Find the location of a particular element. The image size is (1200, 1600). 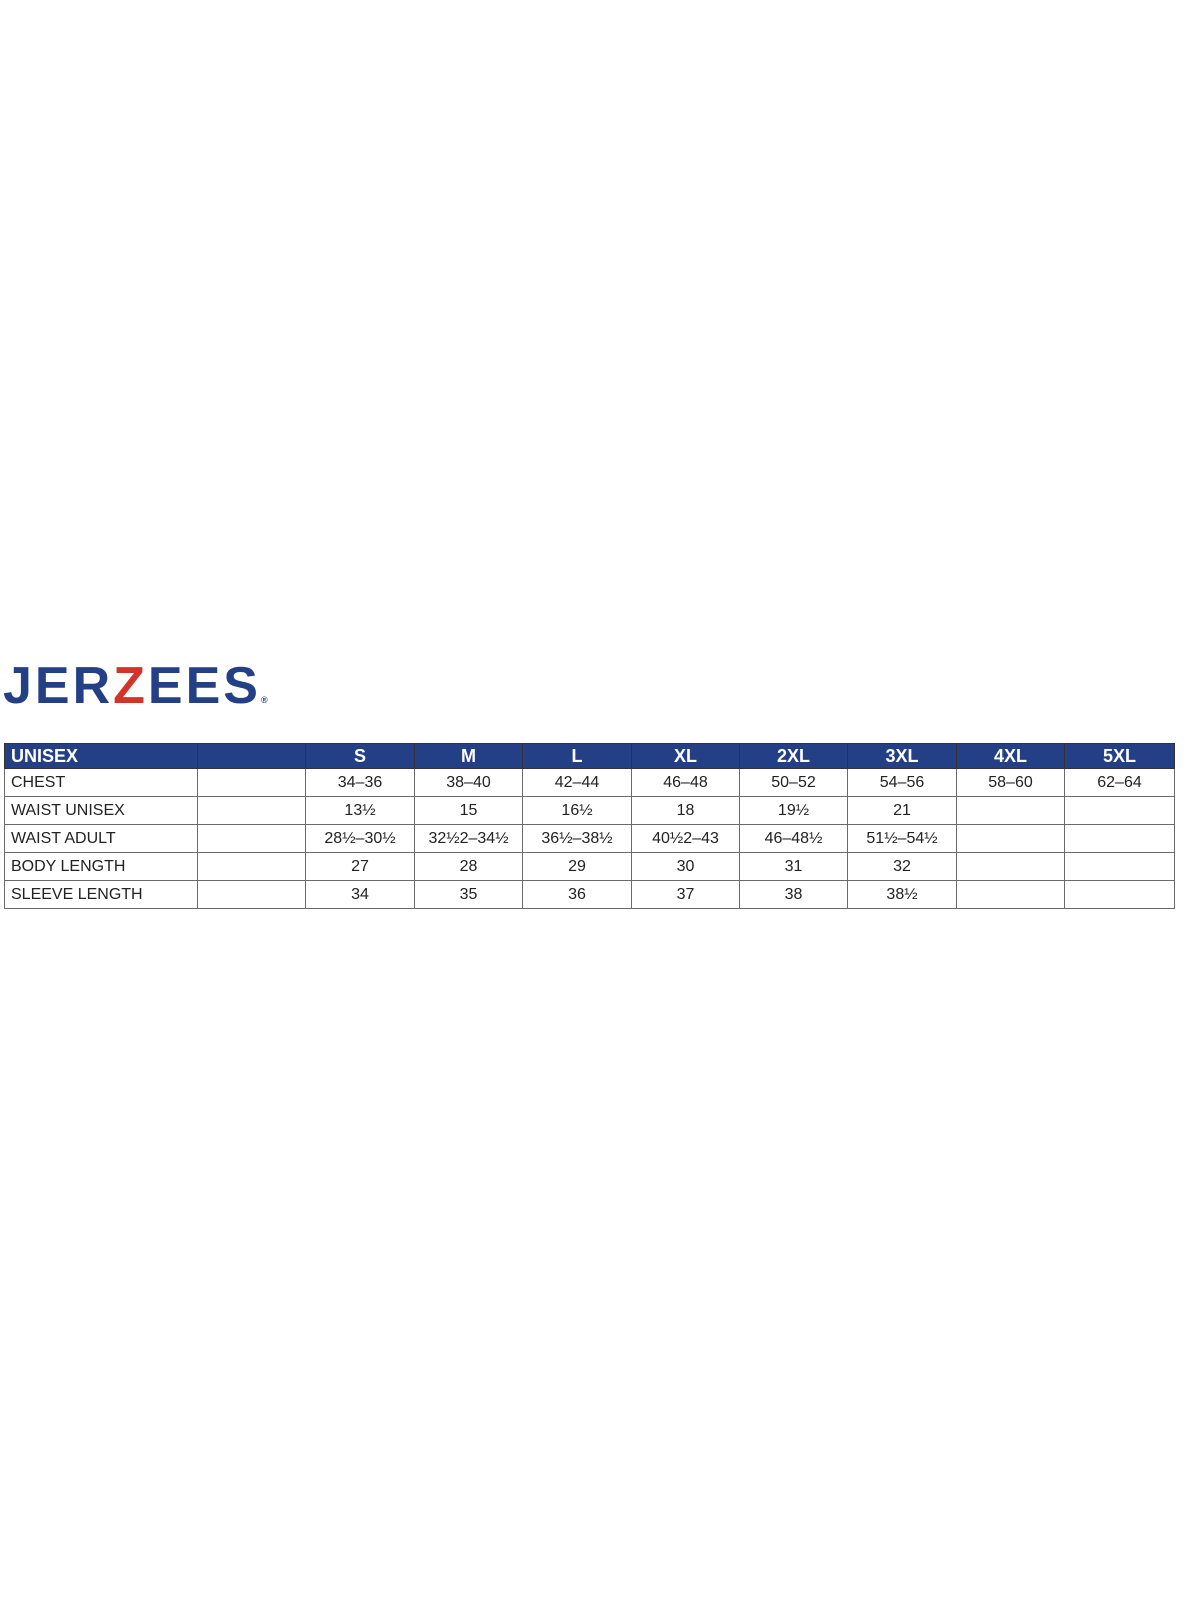

measurement-cell: 19½ is located at coordinates (793, 810).